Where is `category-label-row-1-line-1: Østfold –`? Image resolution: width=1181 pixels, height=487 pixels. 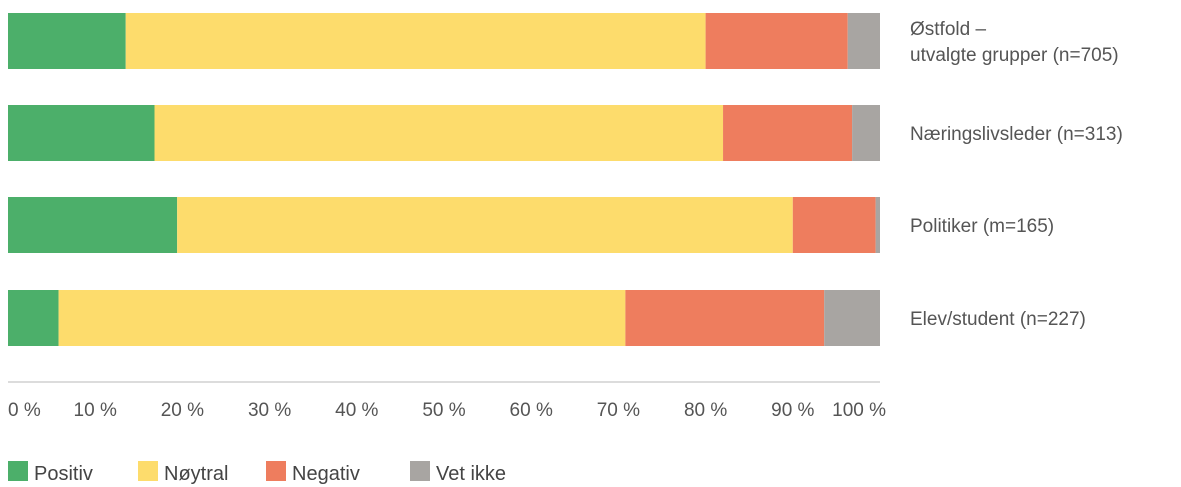
category-label-row-1-line-1: Østfold – is located at coordinates (948, 29).